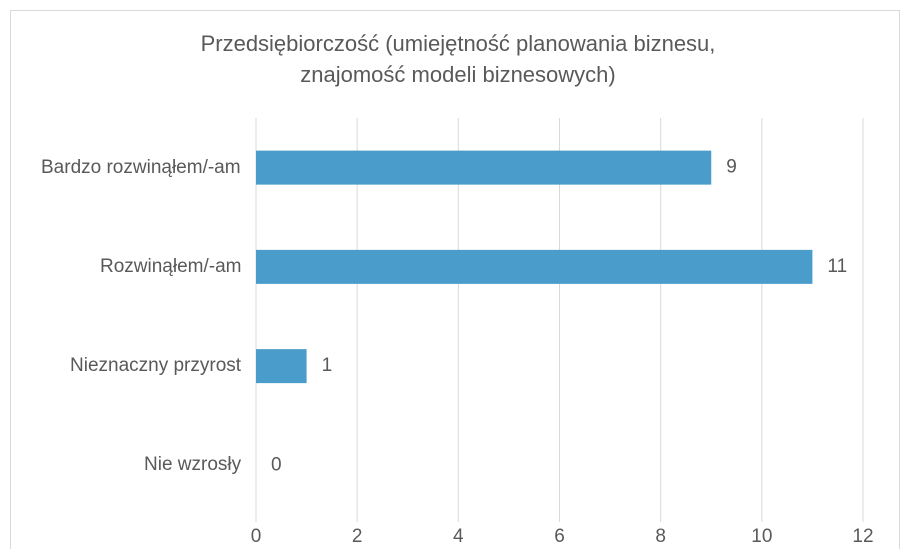 The image size is (901, 549). What do you see at coordinates (276, 464) in the screenshot?
I see `value-label: 0` at bounding box center [276, 464].